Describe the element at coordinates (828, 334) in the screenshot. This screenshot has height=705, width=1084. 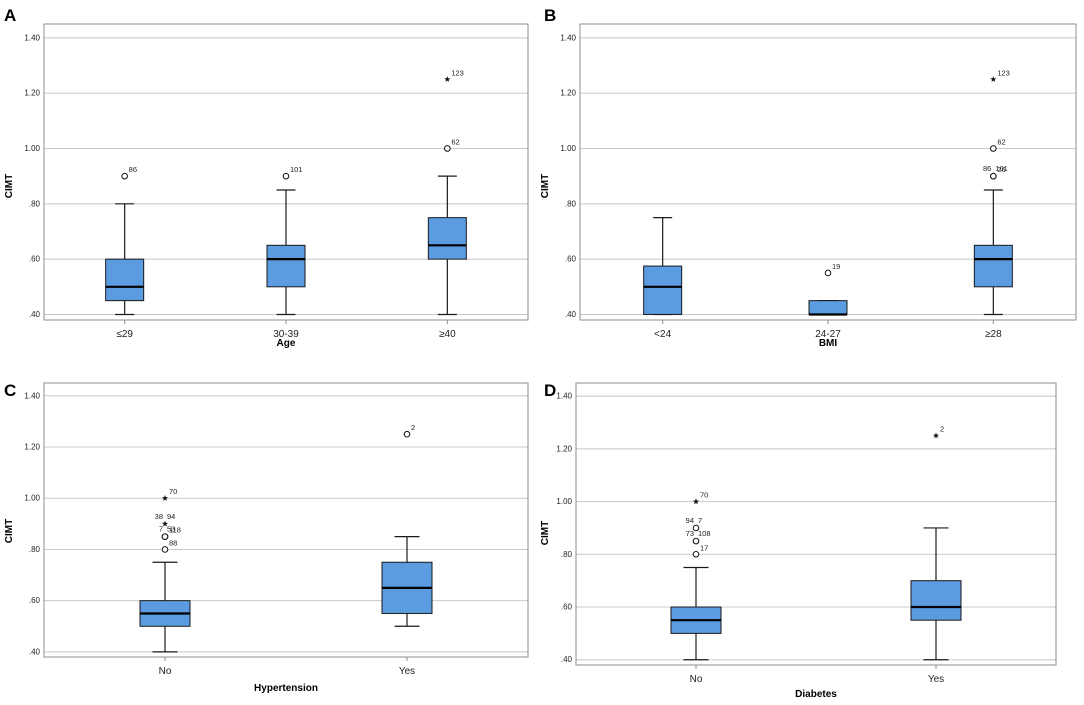
I see `x-tick-label: 24-27` at that location.